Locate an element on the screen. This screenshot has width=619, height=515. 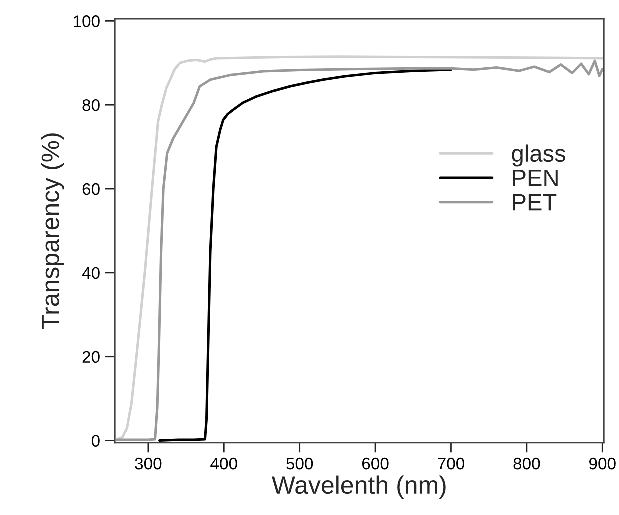
x-axis-title: Wavelenth (nm) is located at coordinates (359, 488).